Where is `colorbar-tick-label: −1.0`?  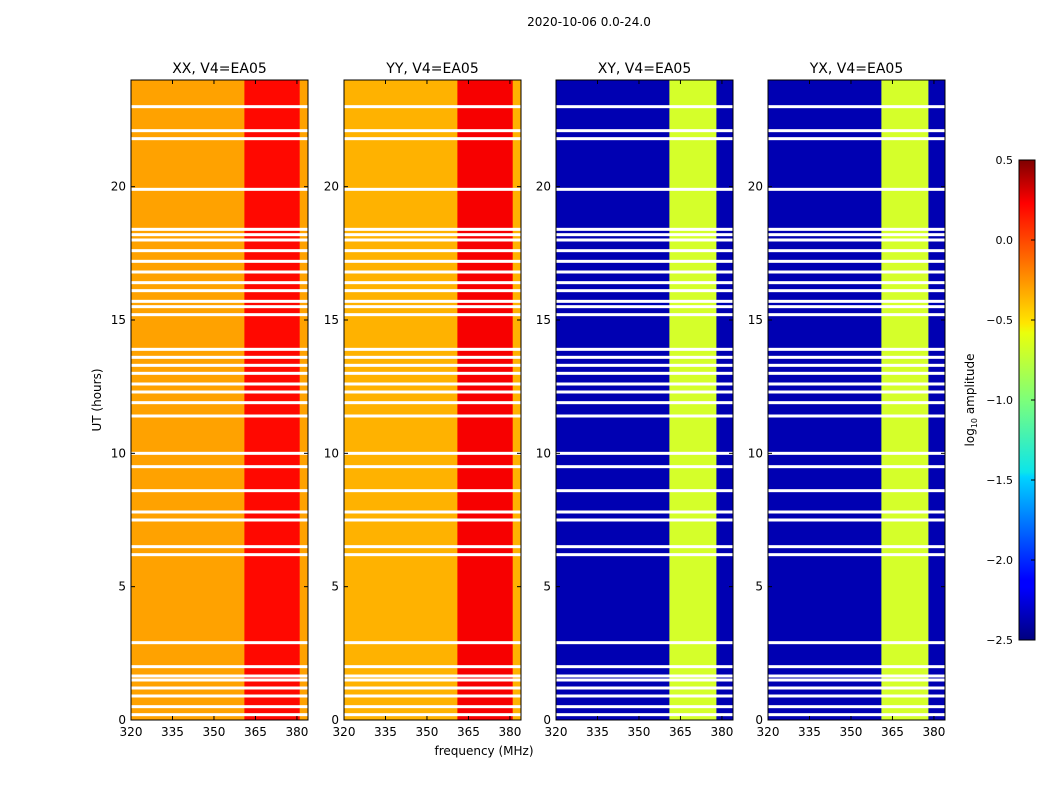
colorbar-tick-label: −1.0 is located at coordinates (999, 400).